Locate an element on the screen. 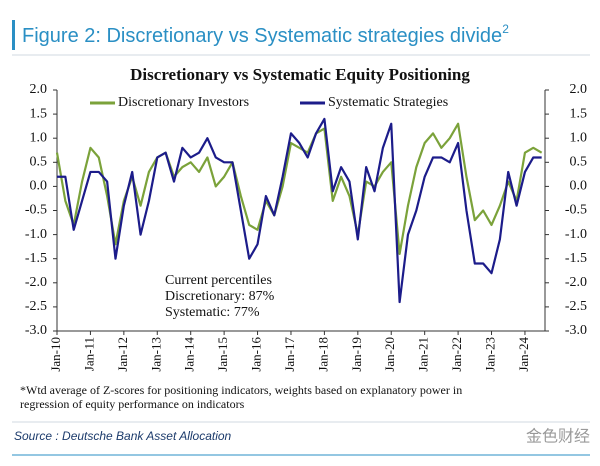 The image size is (600, 466). x-tick-label: Jan-23 is located at coordinates (490, 354).